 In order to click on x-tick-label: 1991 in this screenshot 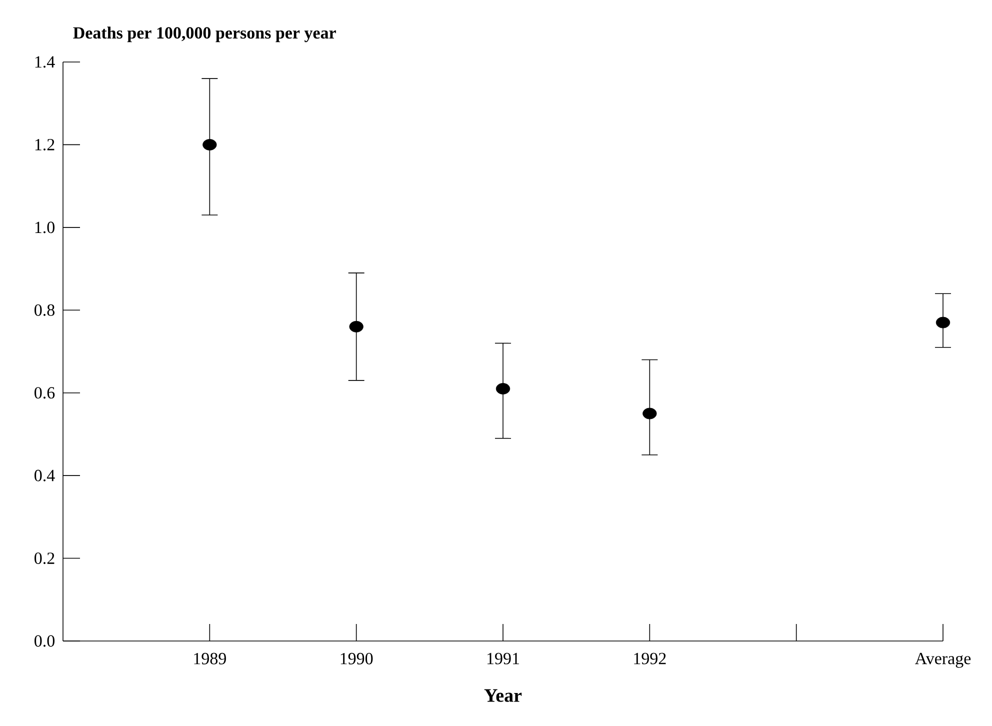, I will do `click(503, 658)`.